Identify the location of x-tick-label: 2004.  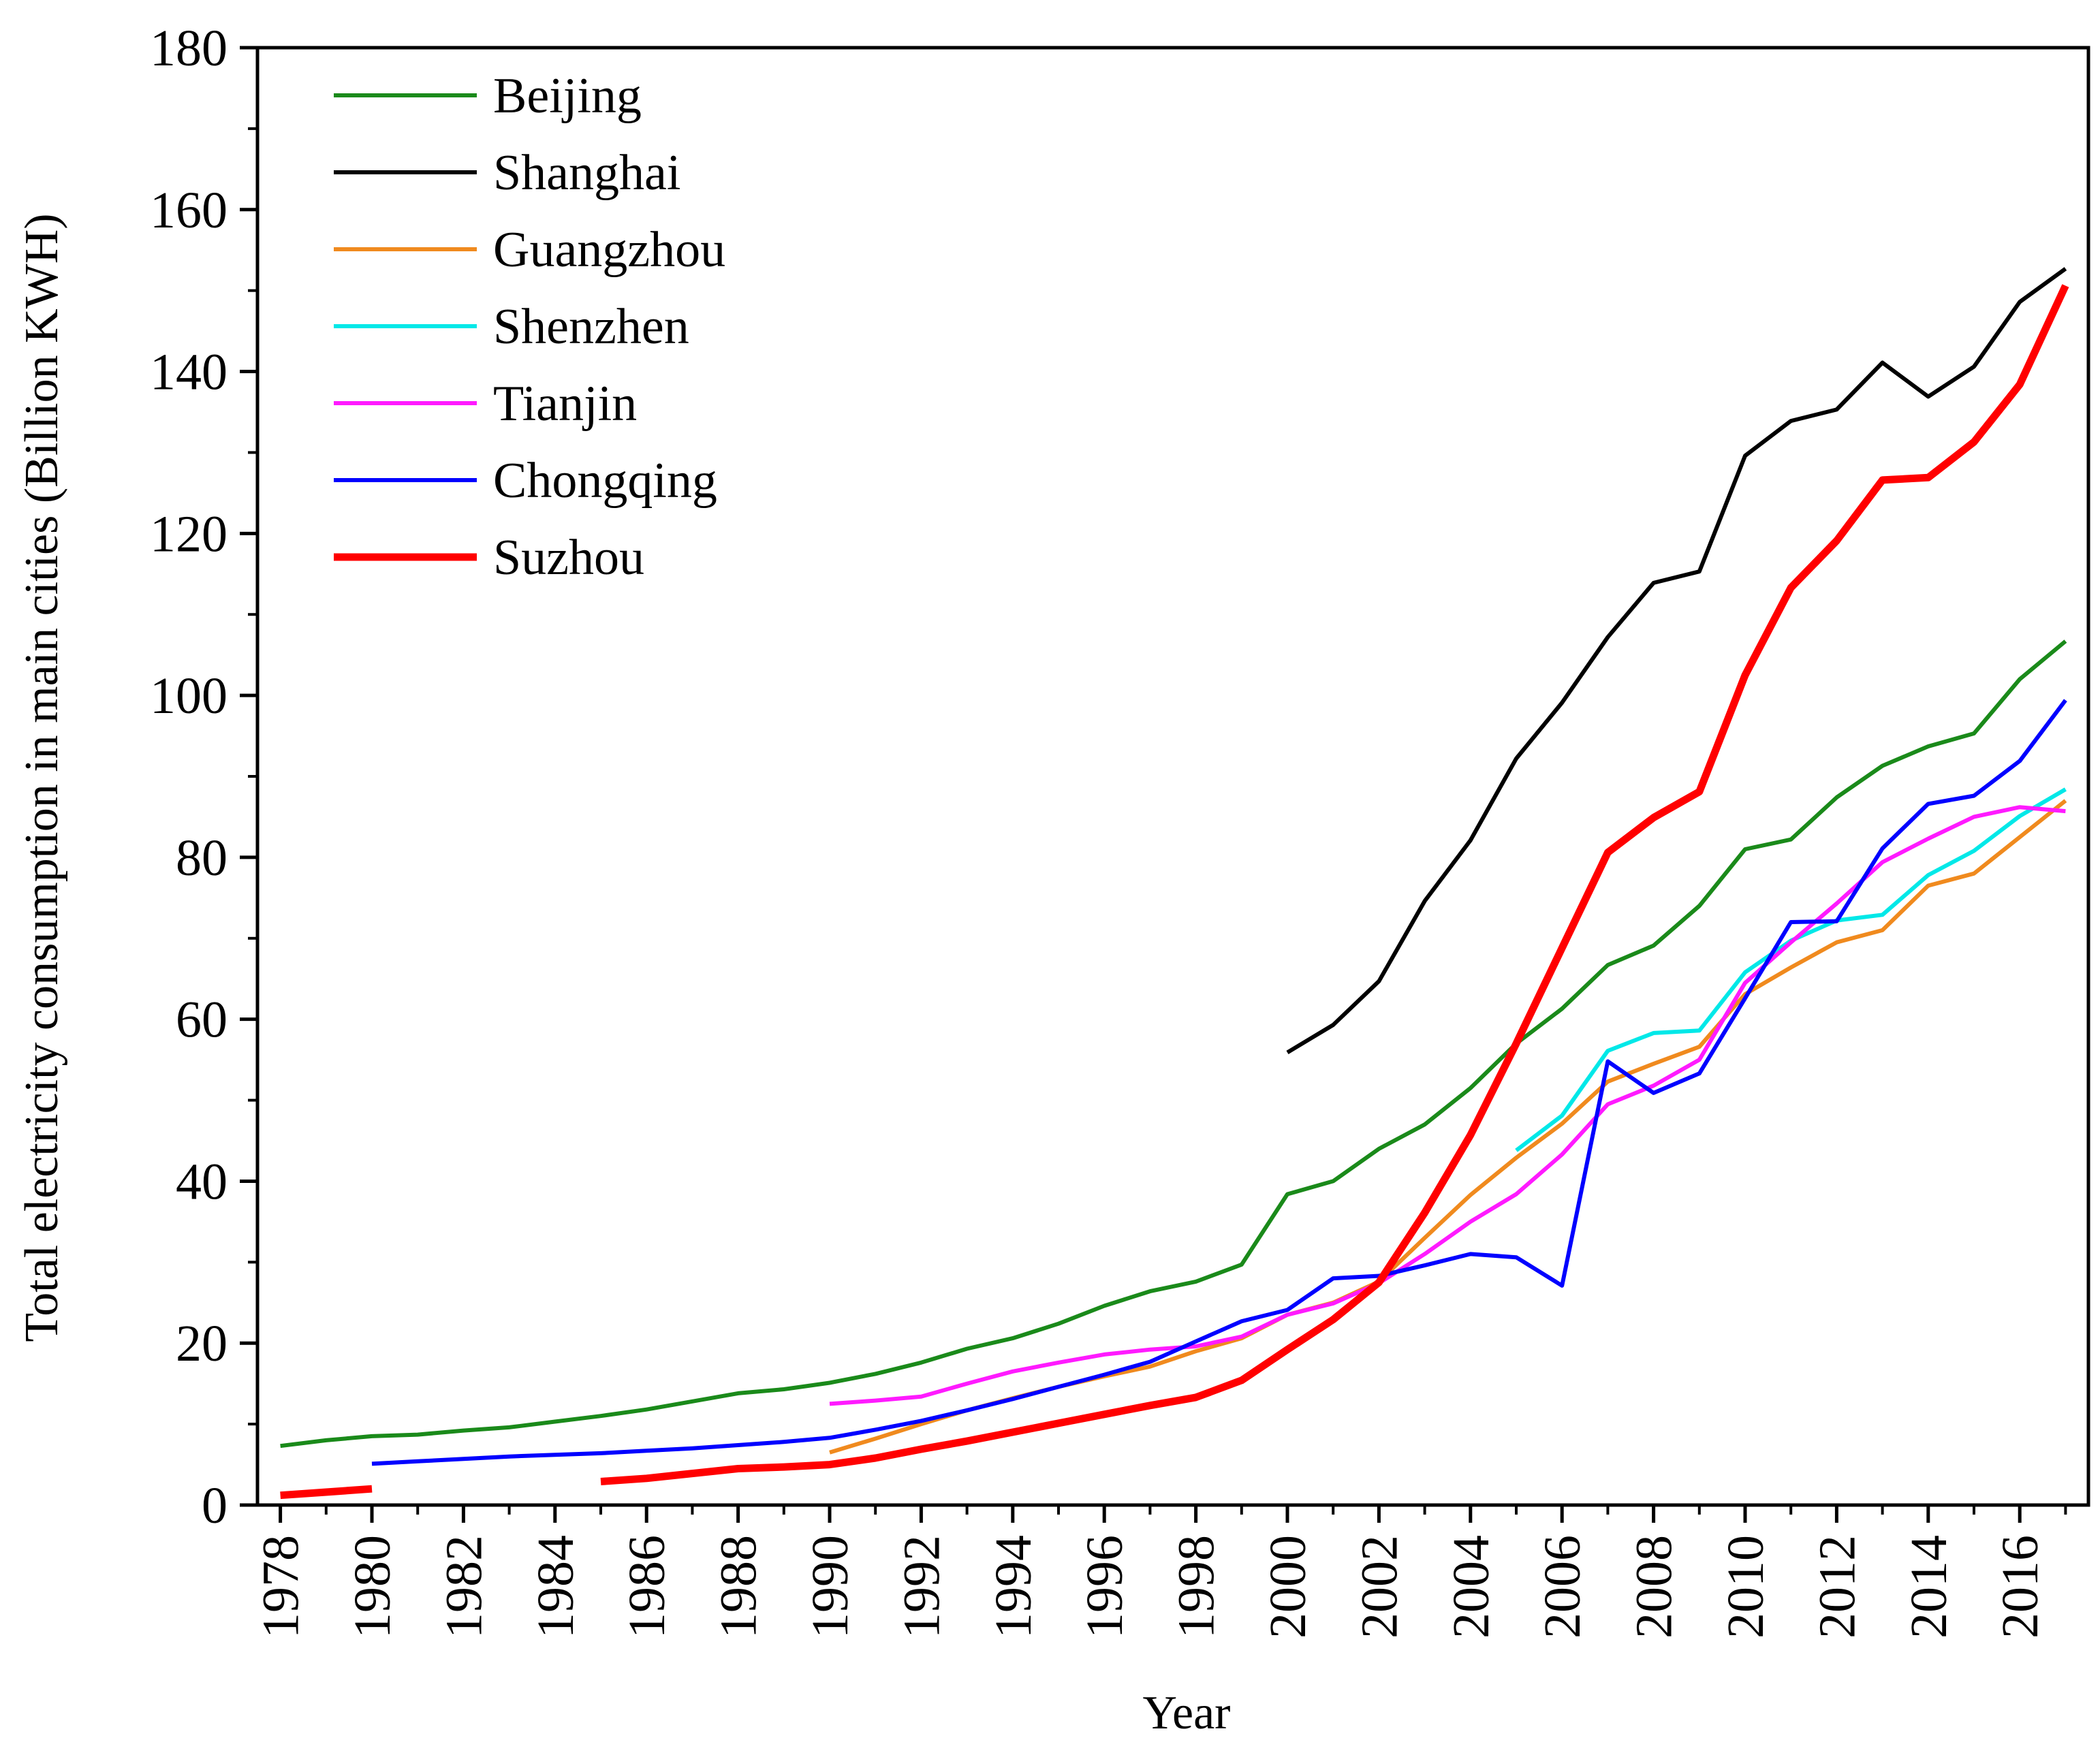
(1471, 1587).